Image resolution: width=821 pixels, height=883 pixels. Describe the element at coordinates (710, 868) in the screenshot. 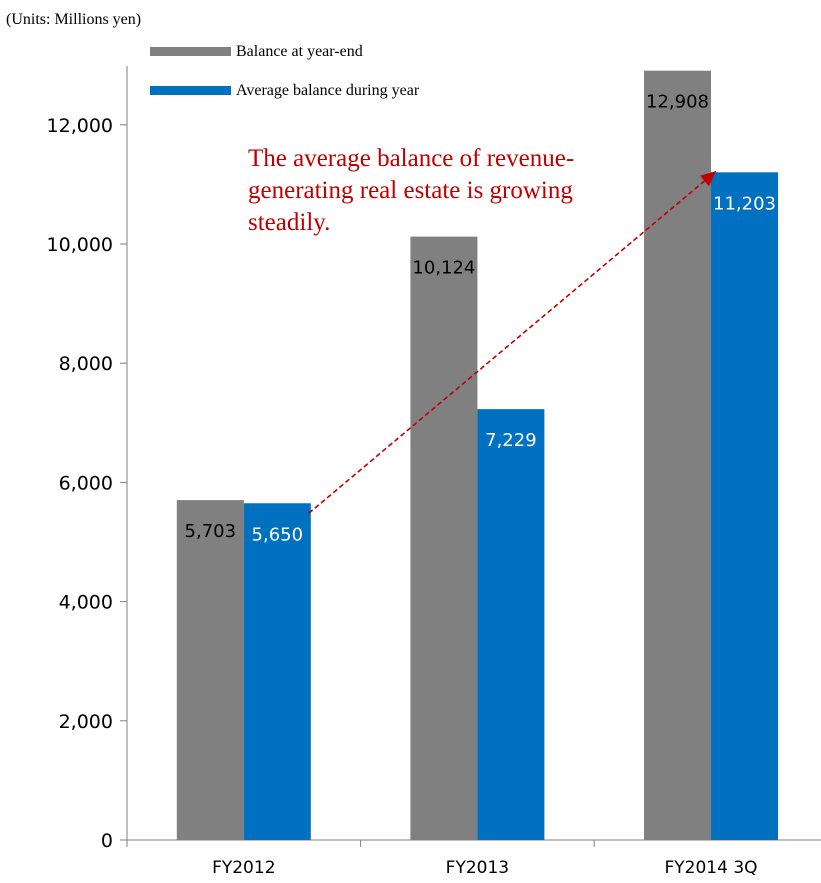

I see `x-tick-label: FY2014 3Q` at that location.